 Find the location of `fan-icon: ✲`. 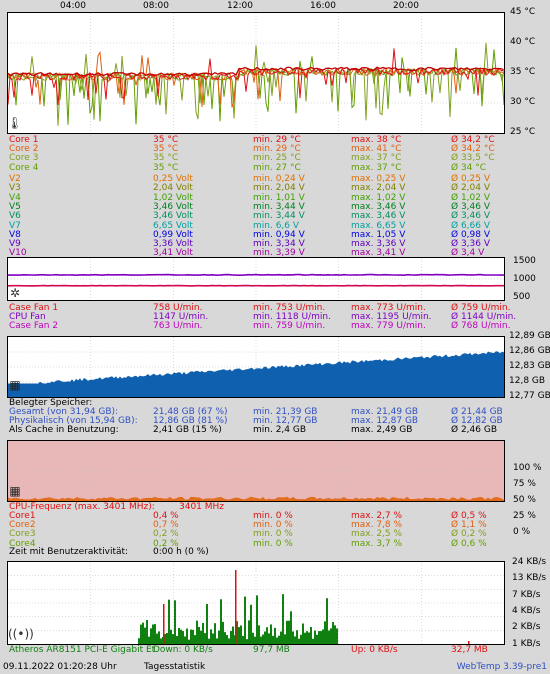

fan-icon: ✲ is located at coordinates (15, 293).